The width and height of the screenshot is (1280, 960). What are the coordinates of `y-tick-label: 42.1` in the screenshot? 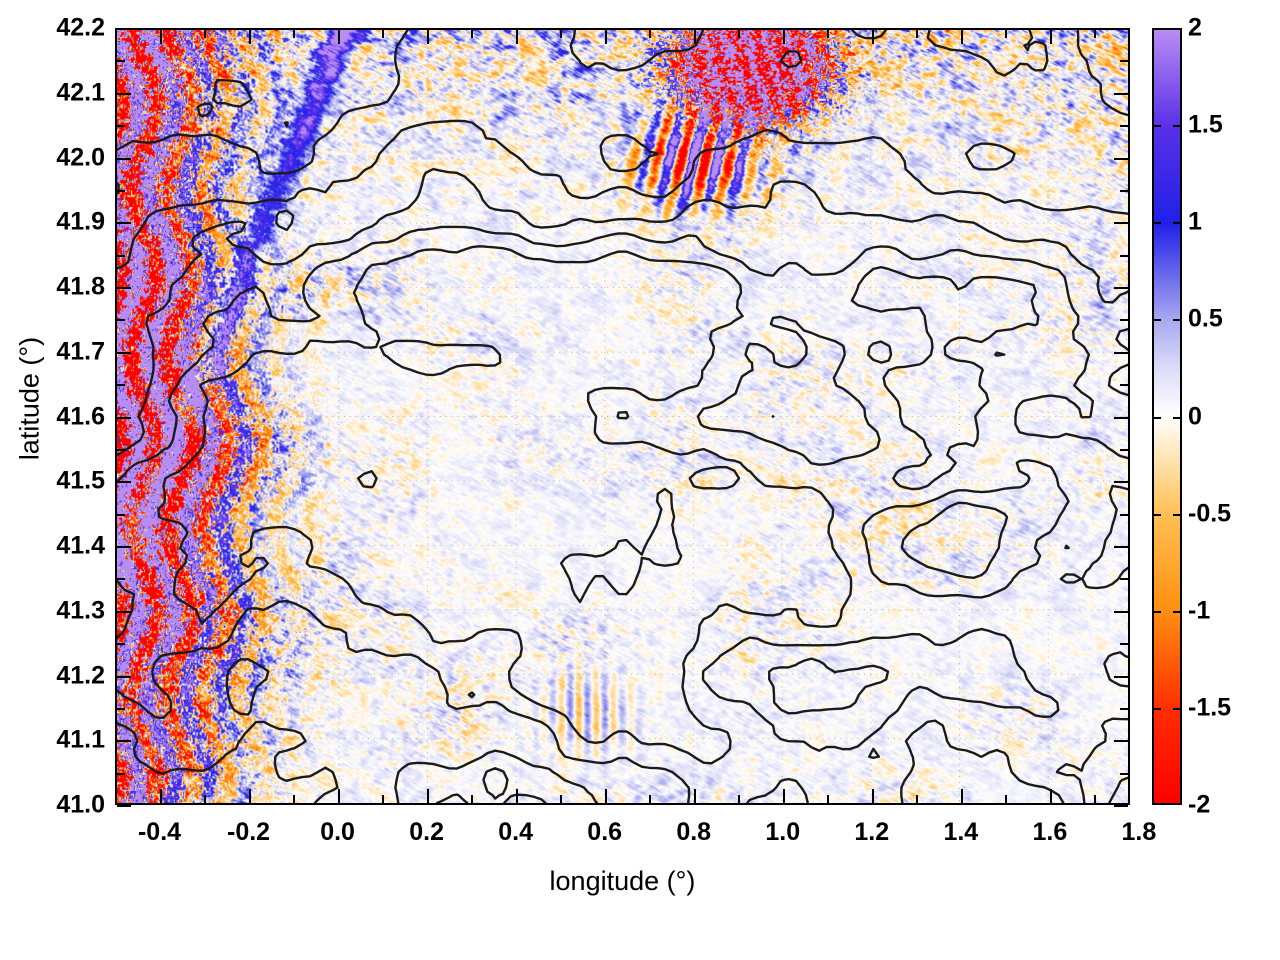 It's located at (80, 92).